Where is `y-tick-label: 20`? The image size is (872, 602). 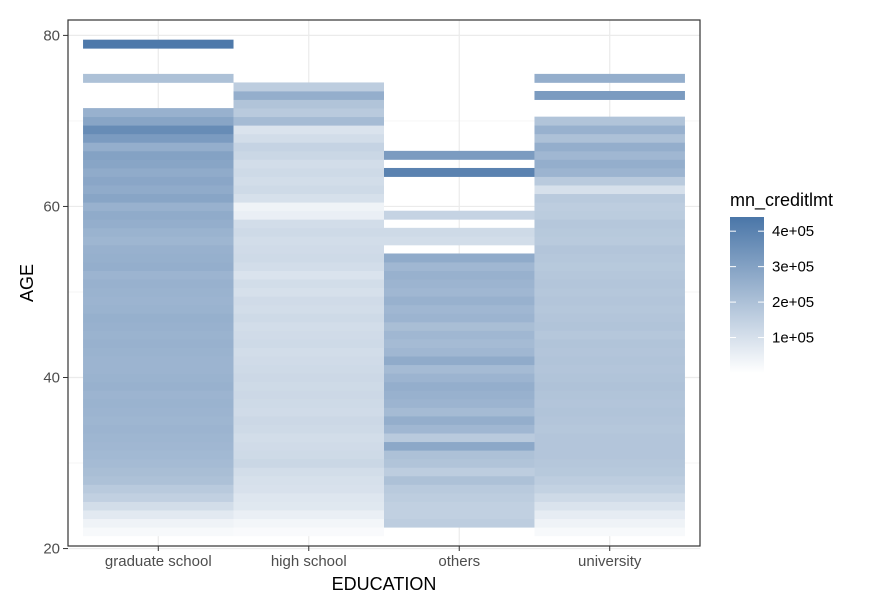 y-tick-label: 20 is located at coordinates (51, 549).